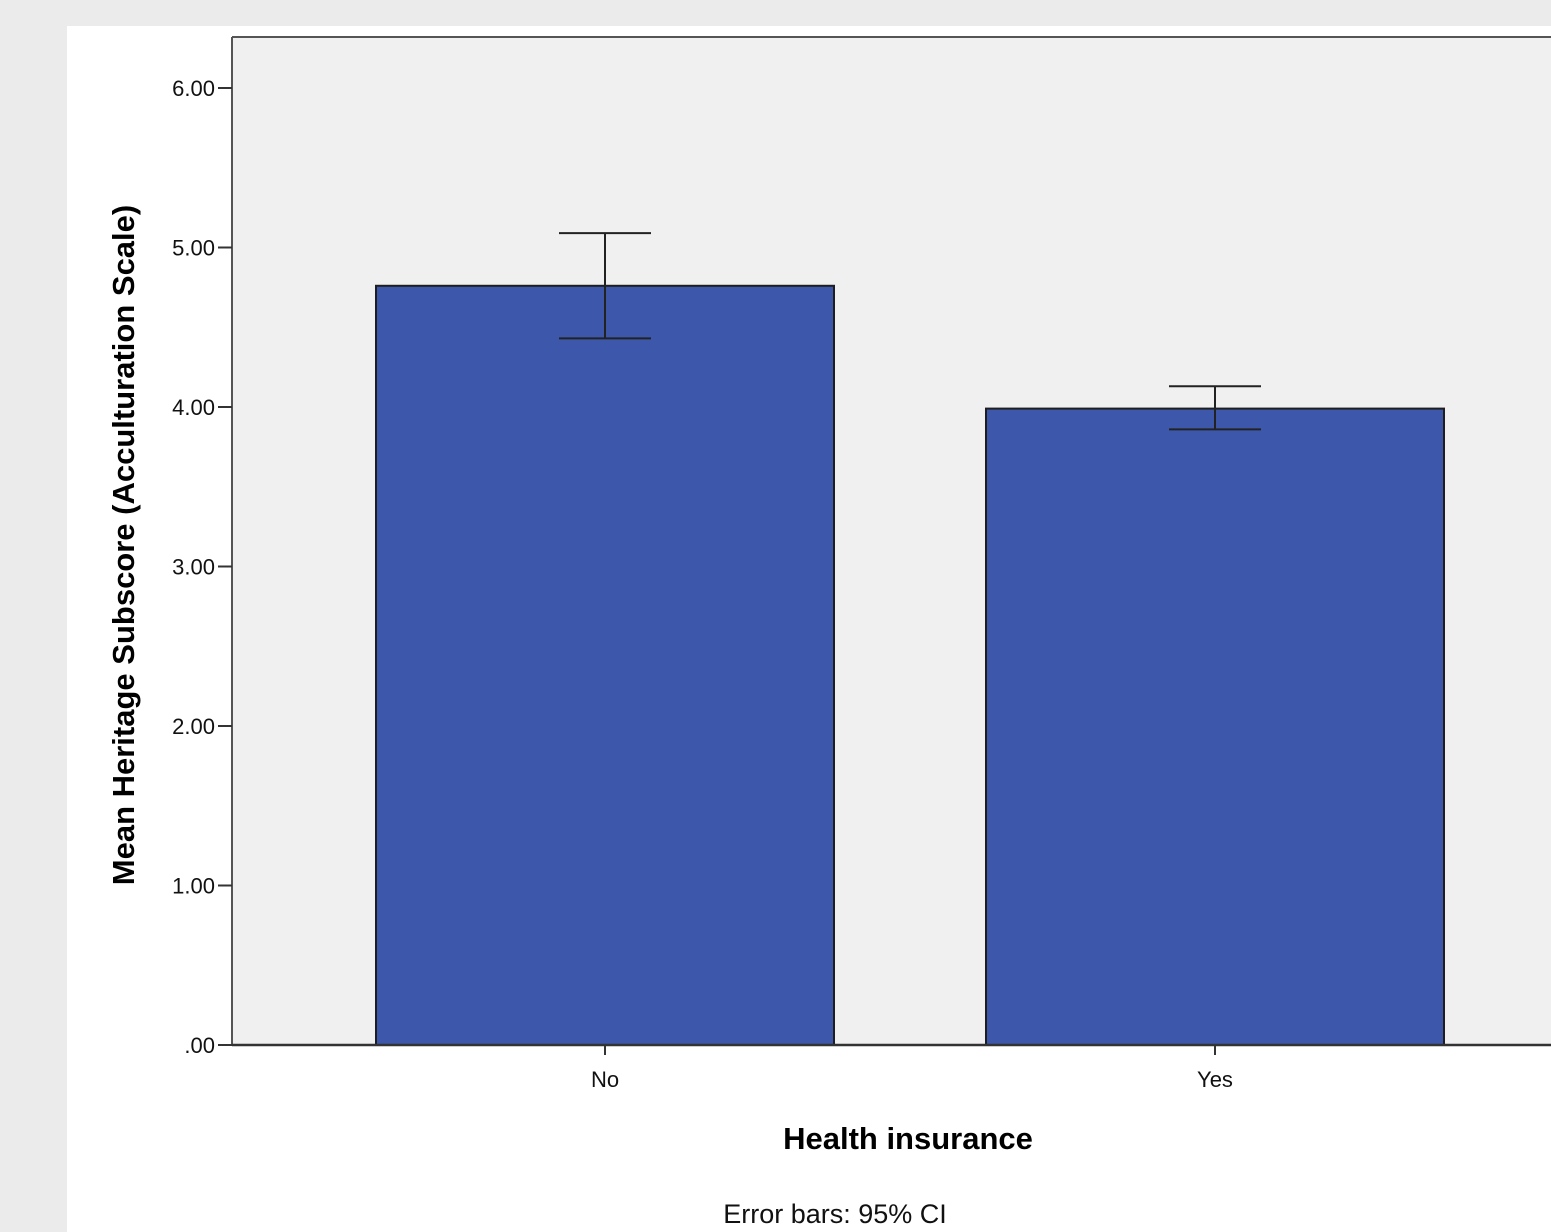 This screenshot has height=1232, width=1551. What do you see at coordinates (912, 1068) in the screenshot?
I see `x-ticks-layer: No Yes` at bounding box center [912, 1068].